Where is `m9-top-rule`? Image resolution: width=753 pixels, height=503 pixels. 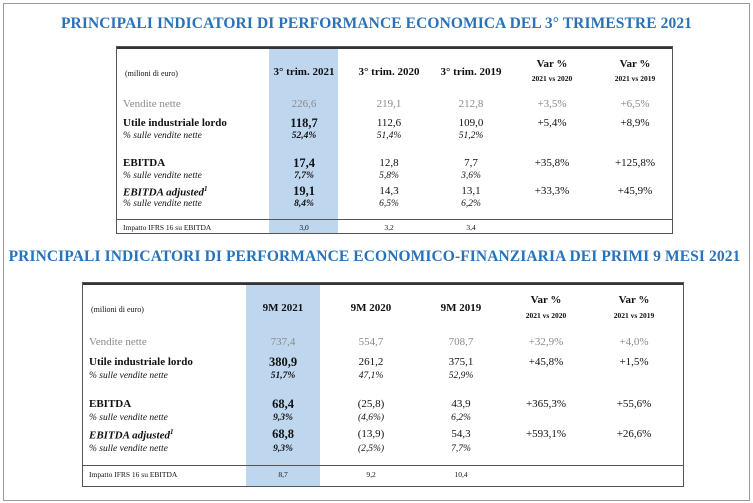 m9-top-rule is located at coordinates (383, 284).